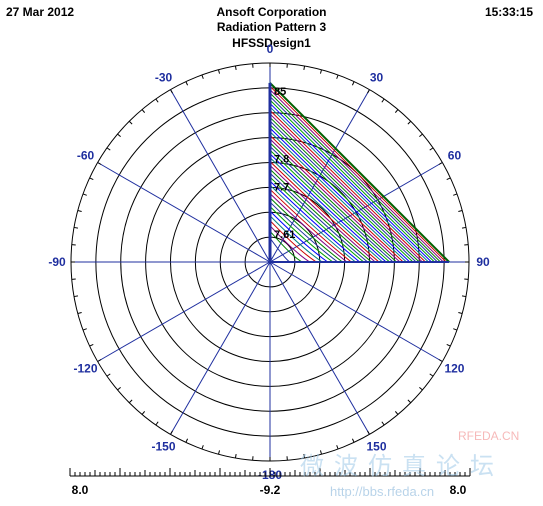  What do you see at coordinates (271, 12) in the screenshot?
I see `company-title: Ansoft Corporation` at bounding box center [271, 12].